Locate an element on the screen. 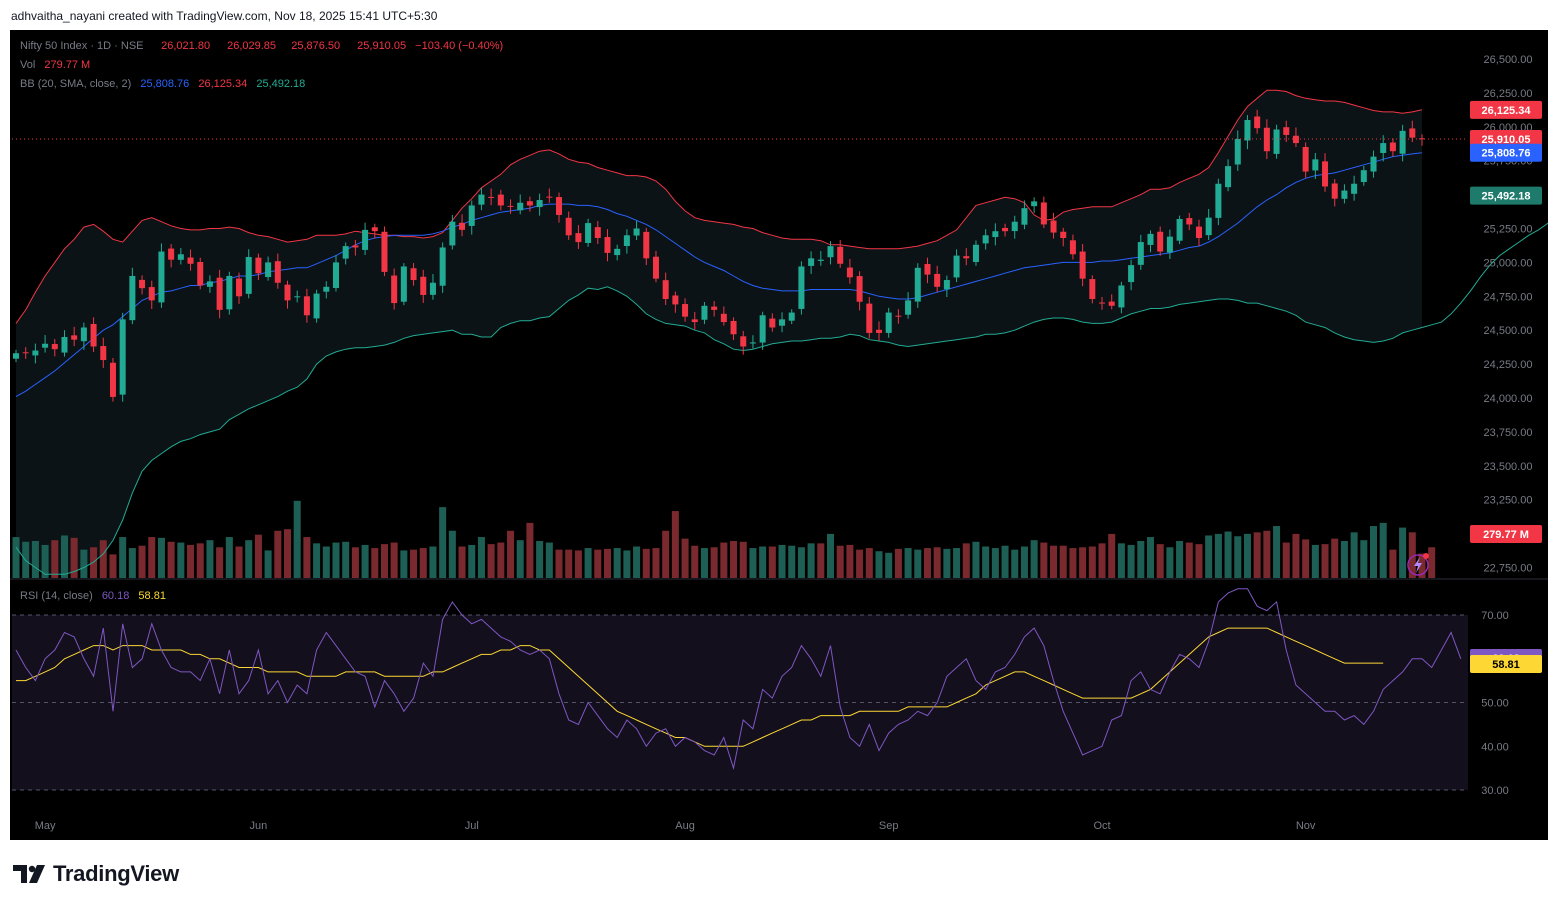 This screenshot has height=906, width=1559. tradingview-logo: TradingView is located at coordinates (96, 874).